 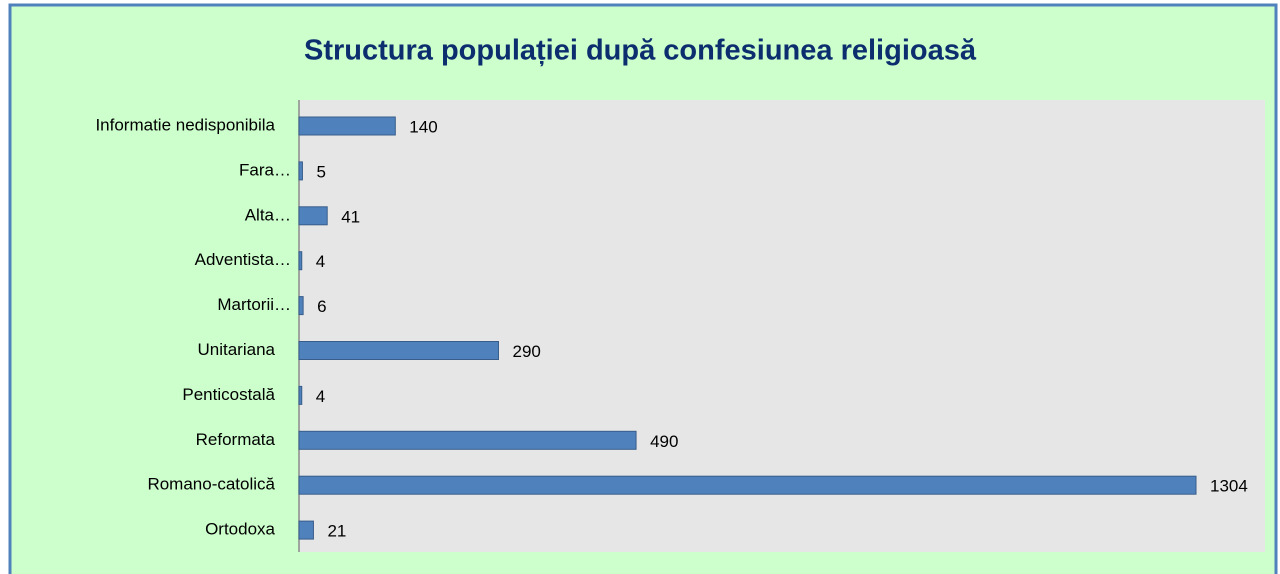 I want to click on category-label: Penticostală, so click(x=228, y=394).